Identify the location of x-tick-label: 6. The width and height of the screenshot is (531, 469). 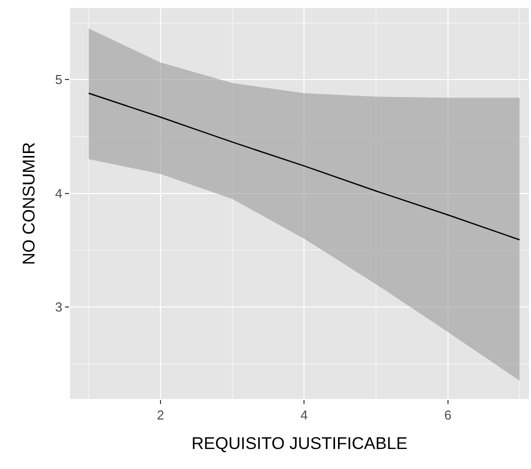
(448, 415).